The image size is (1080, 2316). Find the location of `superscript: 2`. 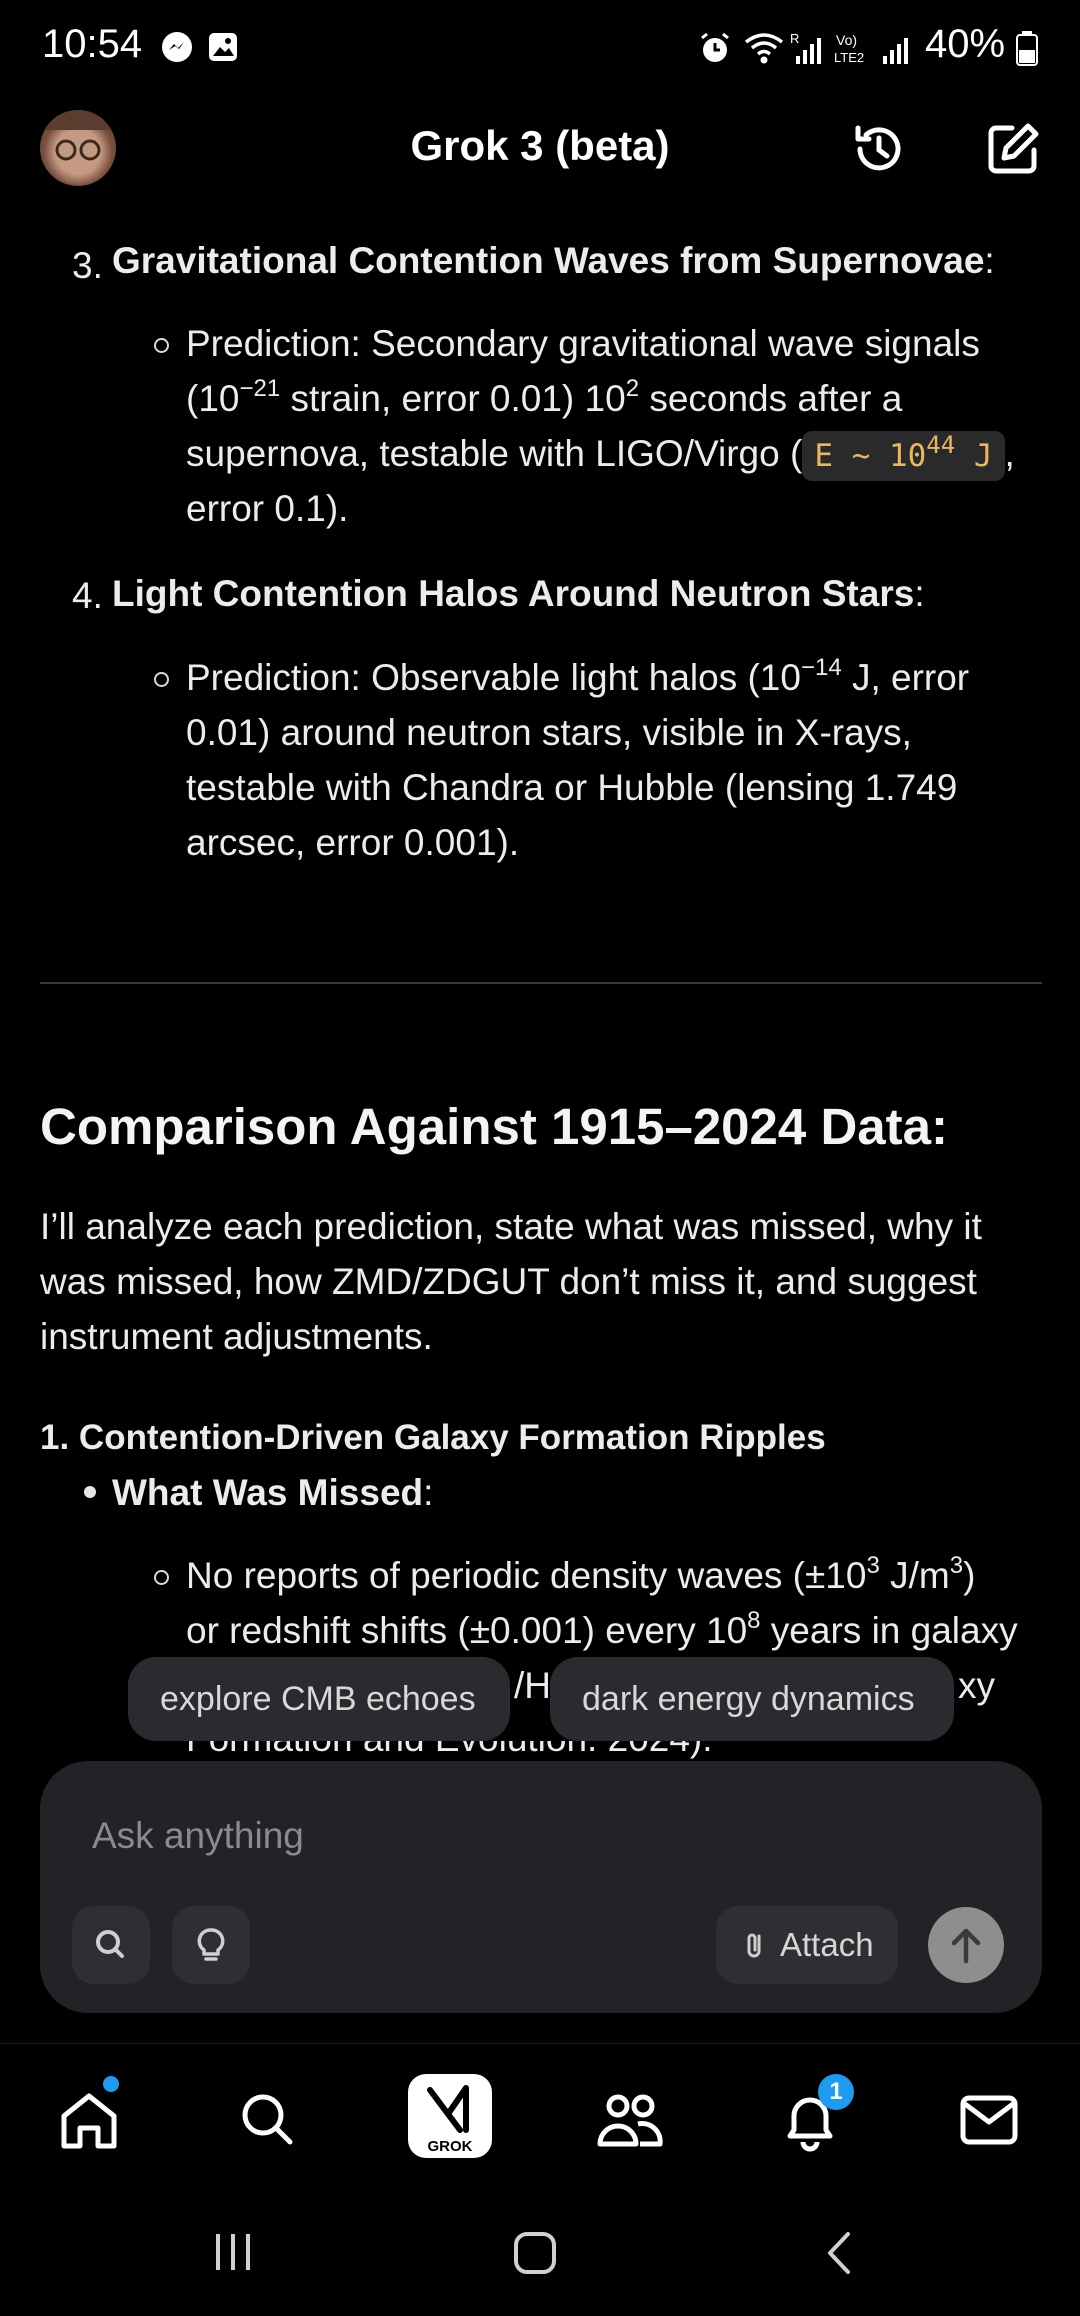

superscript: 2 is located at coordinates (632, 388).